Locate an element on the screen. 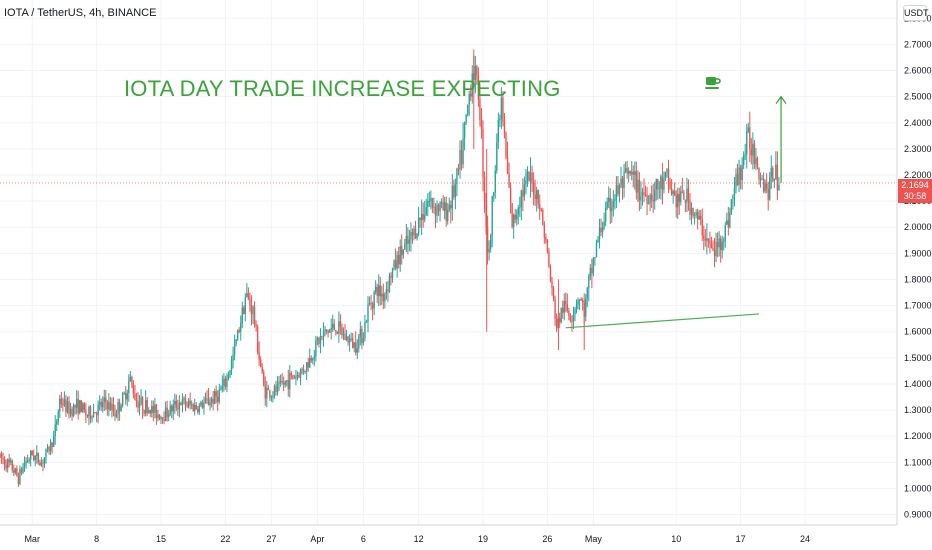 The image size is (932, 550). chart-annotation-text: IOTA DAY TRADE INCREASE EXPECTING is located at coordinates (342, 88).